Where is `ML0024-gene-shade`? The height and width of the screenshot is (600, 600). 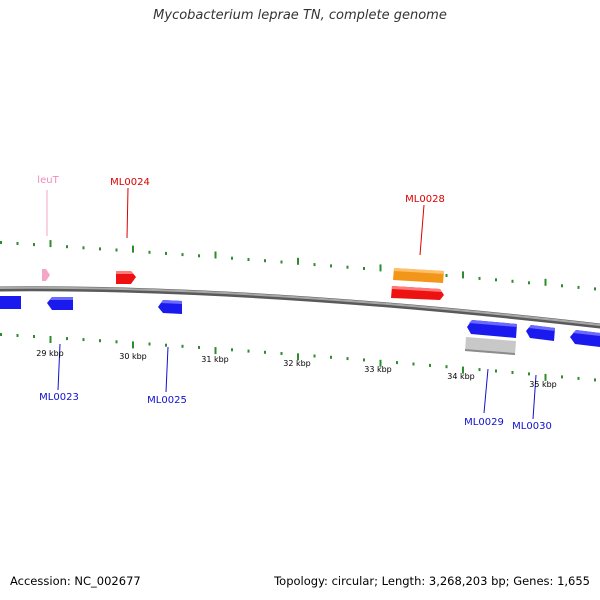
ML0024-gene-shade is located at coordinates (124, 272).